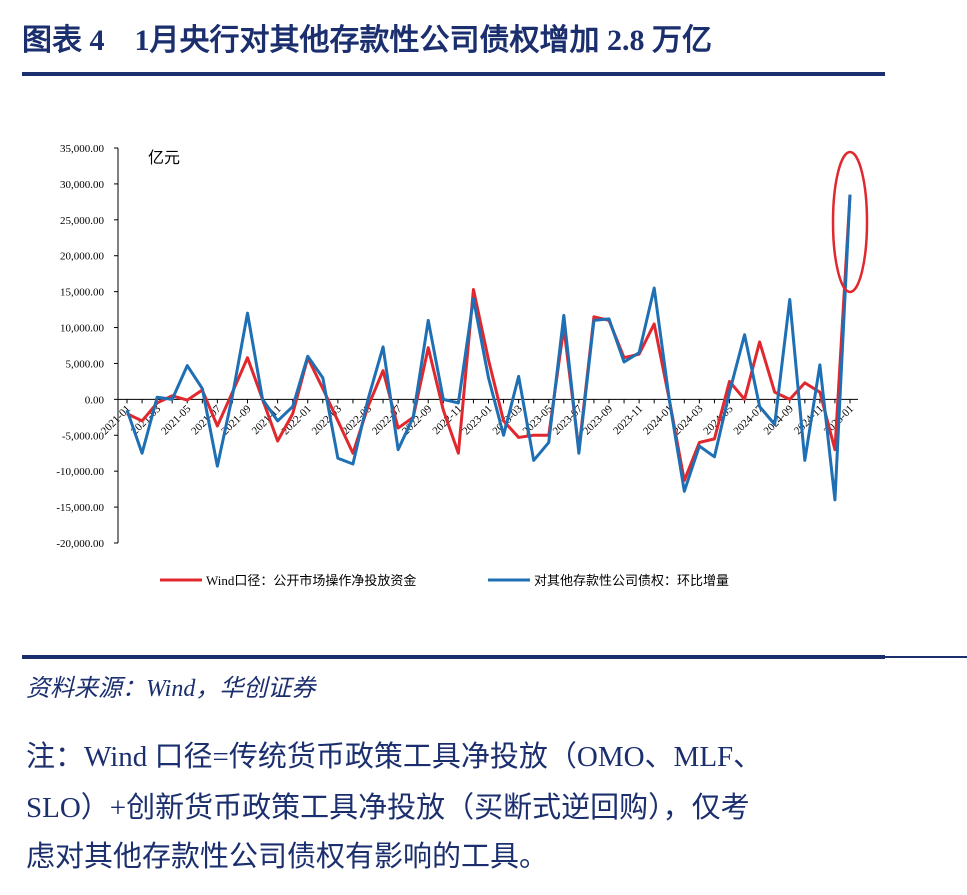 This screenshot has width=967, height=895. What do you see at coordinates (83, 436) in the screenshot?
I see `y-tick-label: -5,000.00` at bounding box center [83, 436].